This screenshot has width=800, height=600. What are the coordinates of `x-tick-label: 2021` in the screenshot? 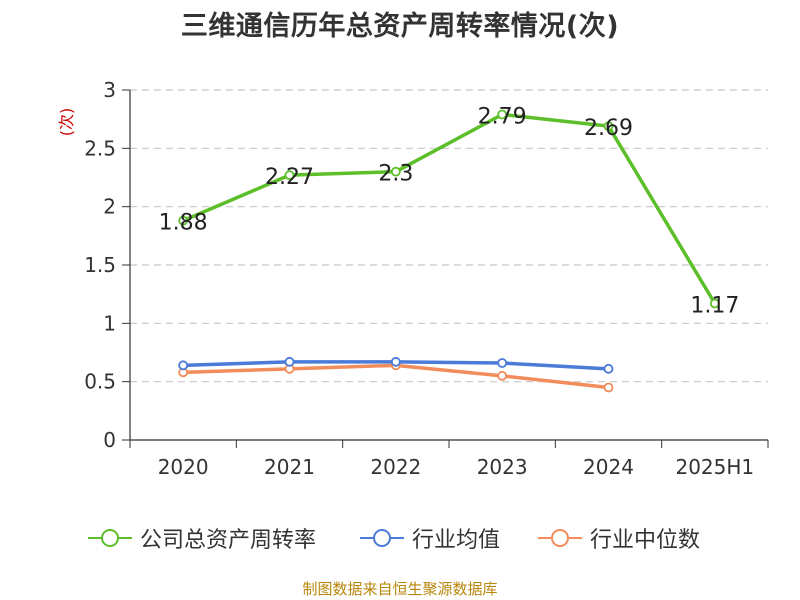 It's located at (289, 467).